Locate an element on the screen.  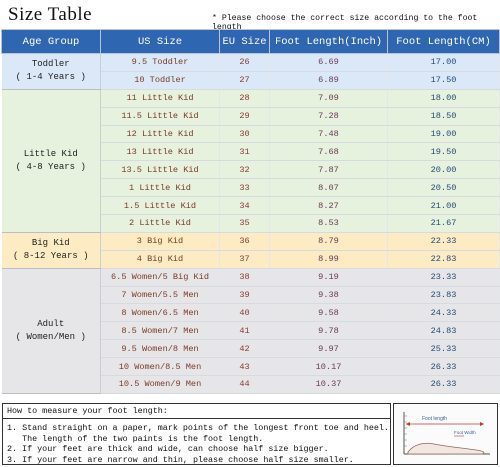
cm-cell: 22.83 is located at coordinates (443, 259).